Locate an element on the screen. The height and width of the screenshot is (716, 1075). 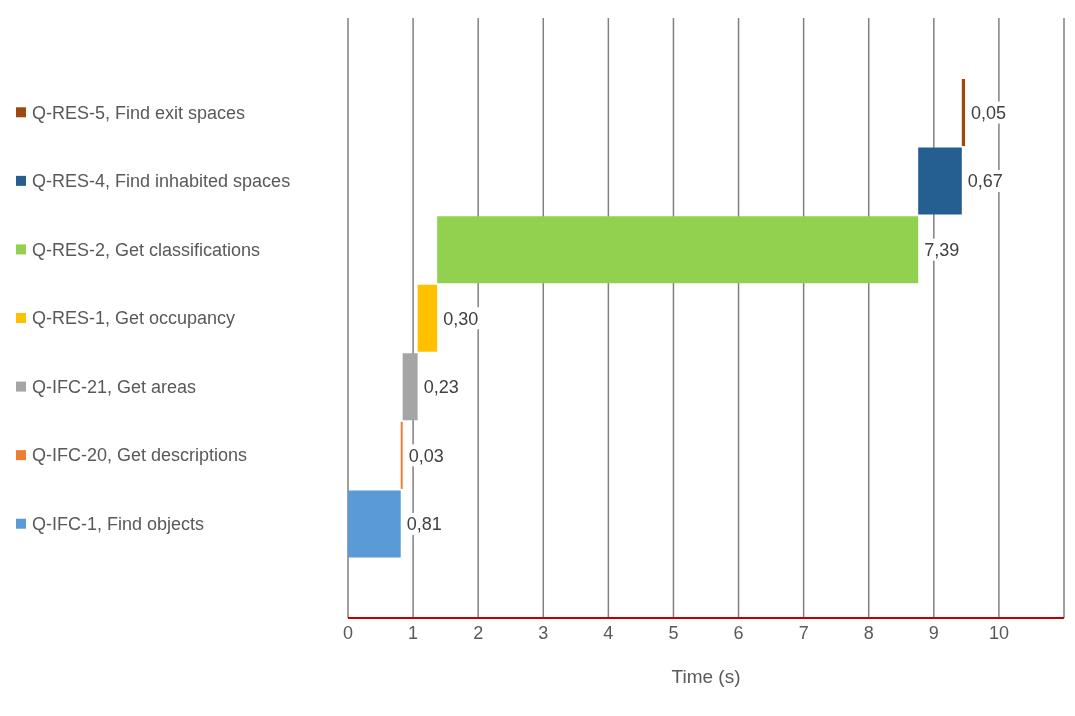
x-tick-label: 10 is located at coordinates (998, 632).